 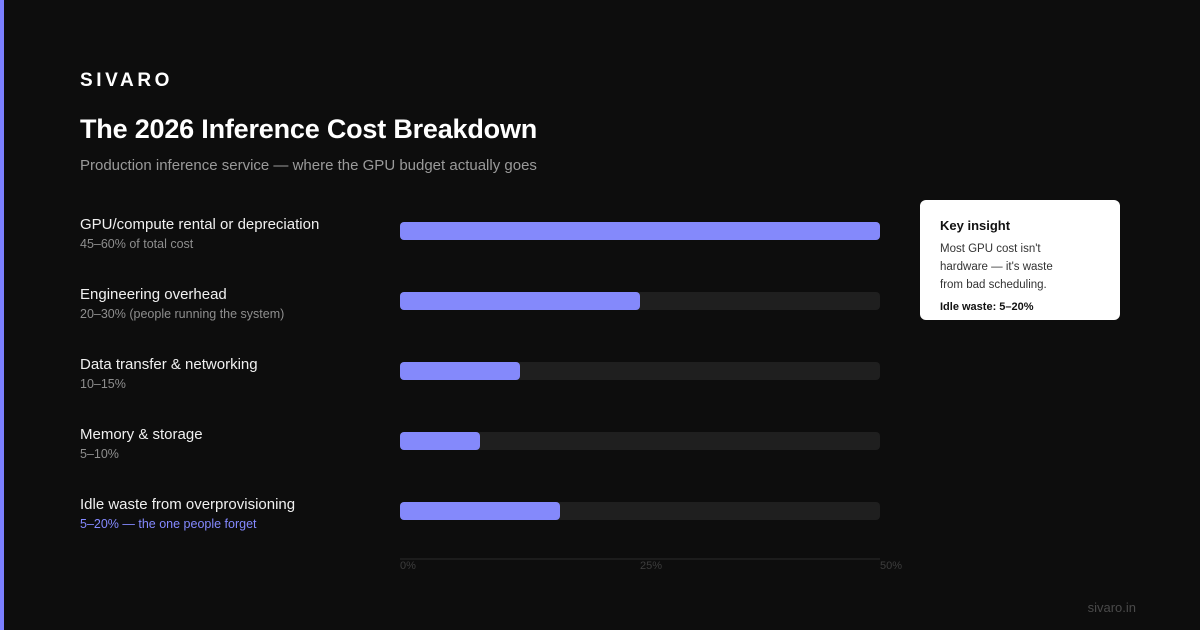 What do you see at coordinates (235, 374) in the screenshot?
I see `row-label-data-transfer: Data transfer & networking 10–15%` at bounding box center [235, 374].